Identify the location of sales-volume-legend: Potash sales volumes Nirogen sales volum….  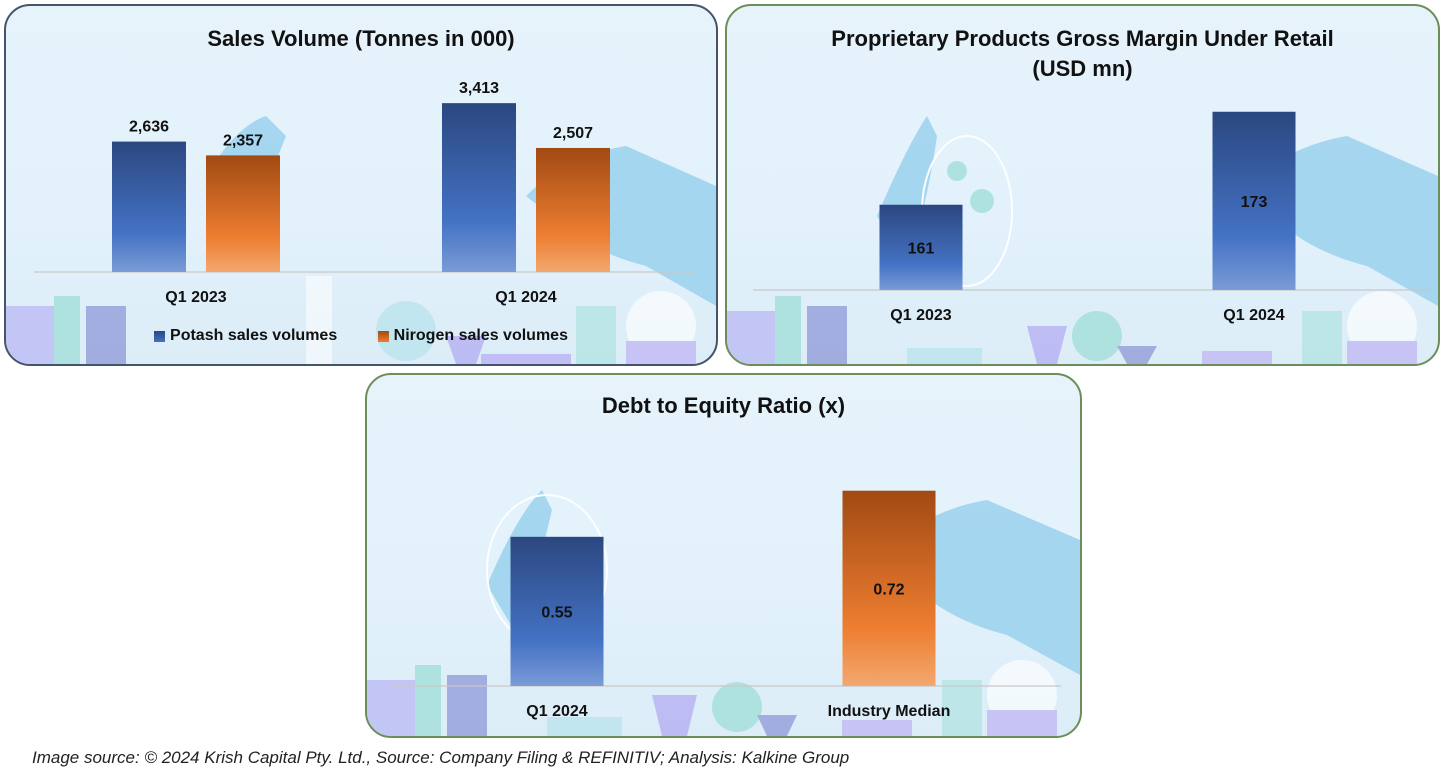
(361, 337).